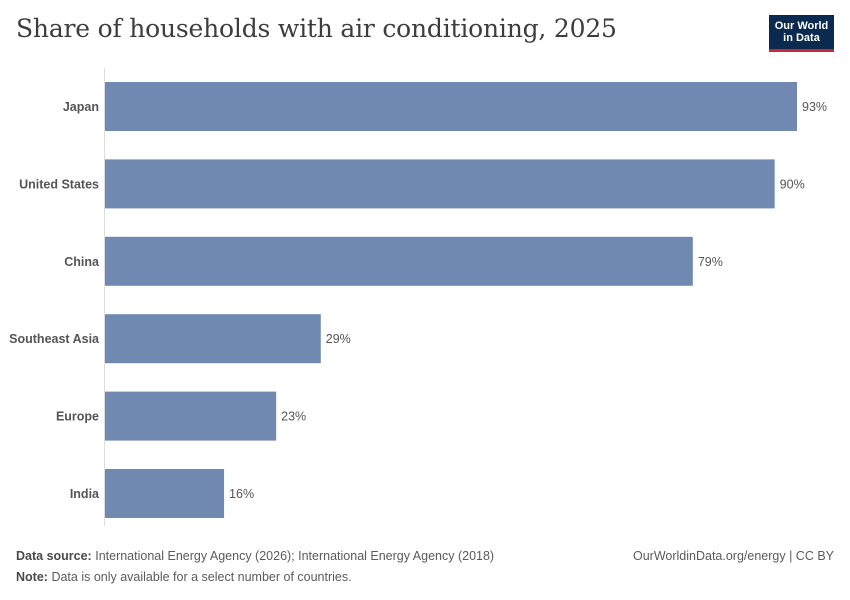 This screenshot has width=850, height=600. What do you see at coordinates (241, 494) in the screenshot?
I see `value-label: 16%` at bounding box center [241, 494].